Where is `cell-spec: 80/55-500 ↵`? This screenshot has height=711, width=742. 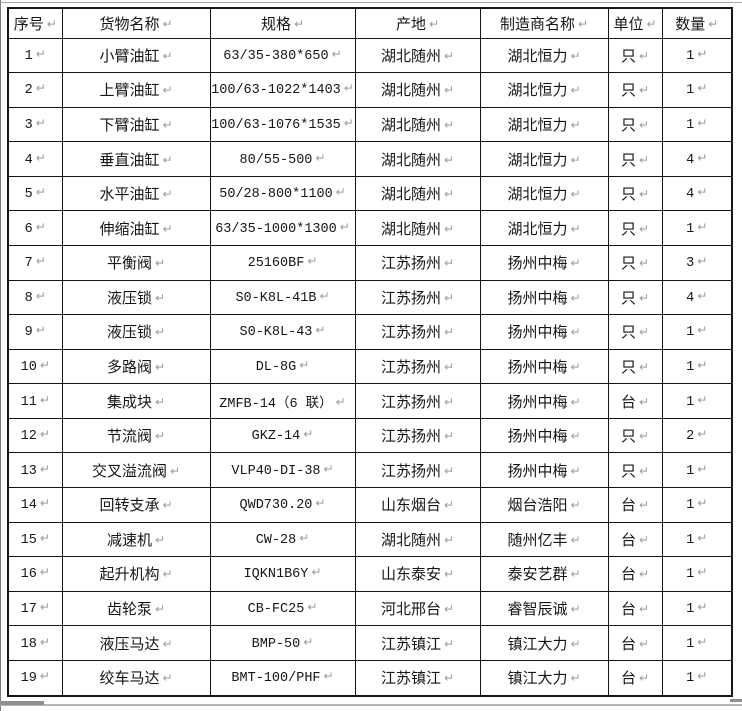
cell-spec: 80/55-500 ↵ is located at coordinates (282, 159).